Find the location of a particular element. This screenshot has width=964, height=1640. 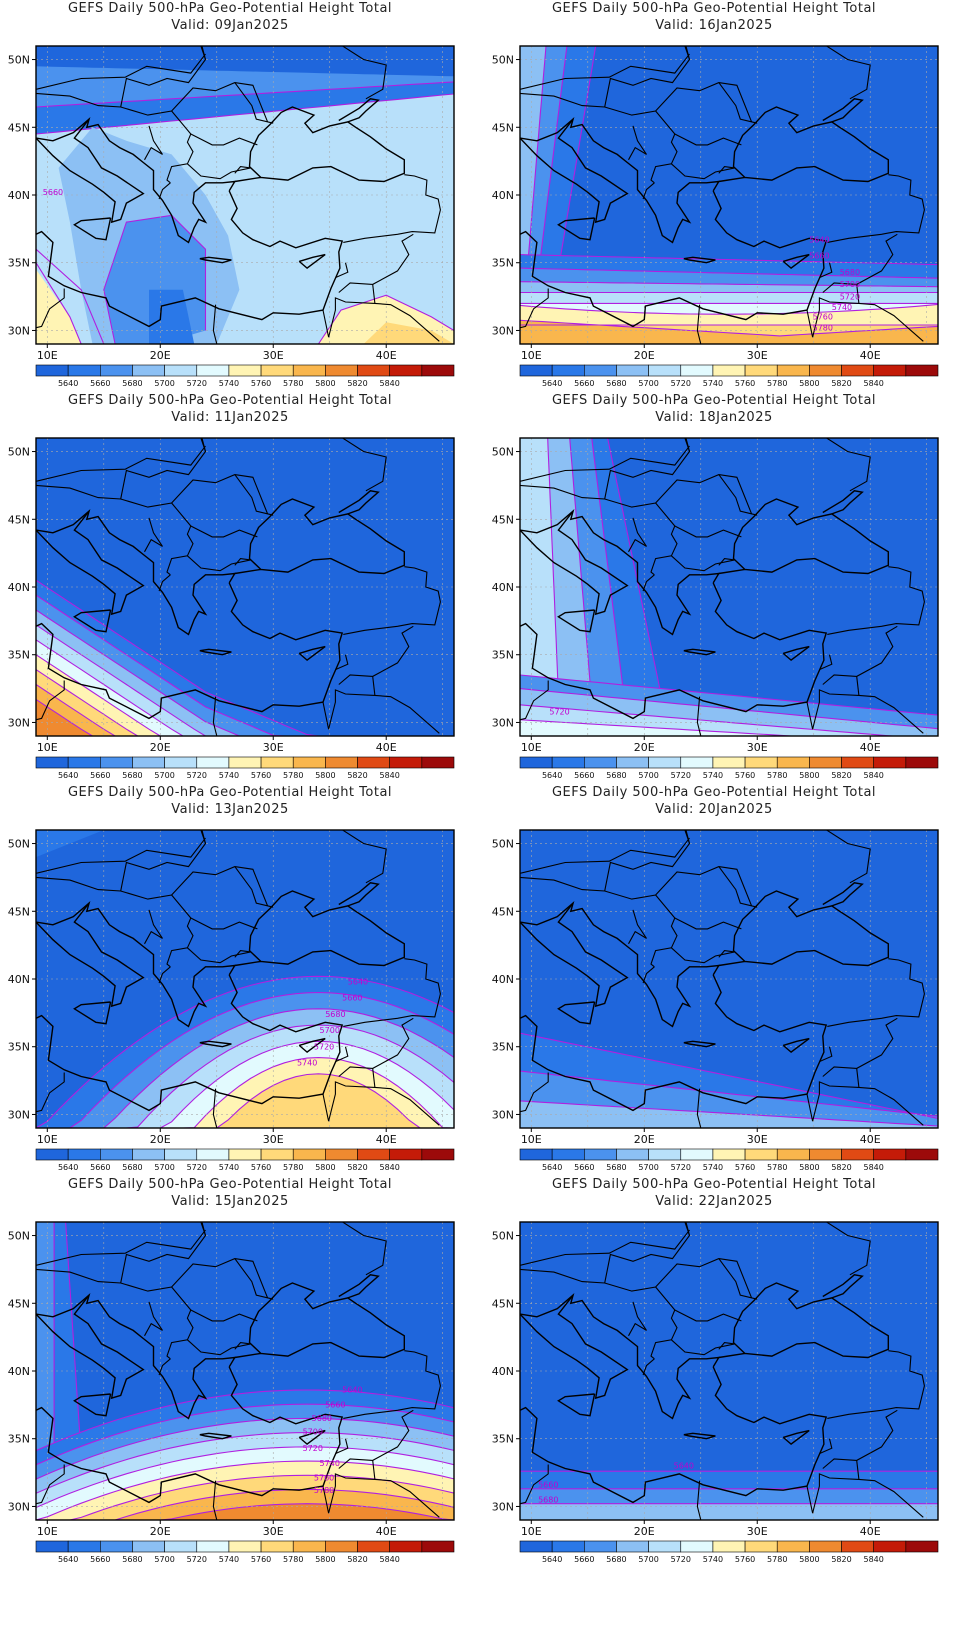

coastlines is located at coordinates (722, 1371).